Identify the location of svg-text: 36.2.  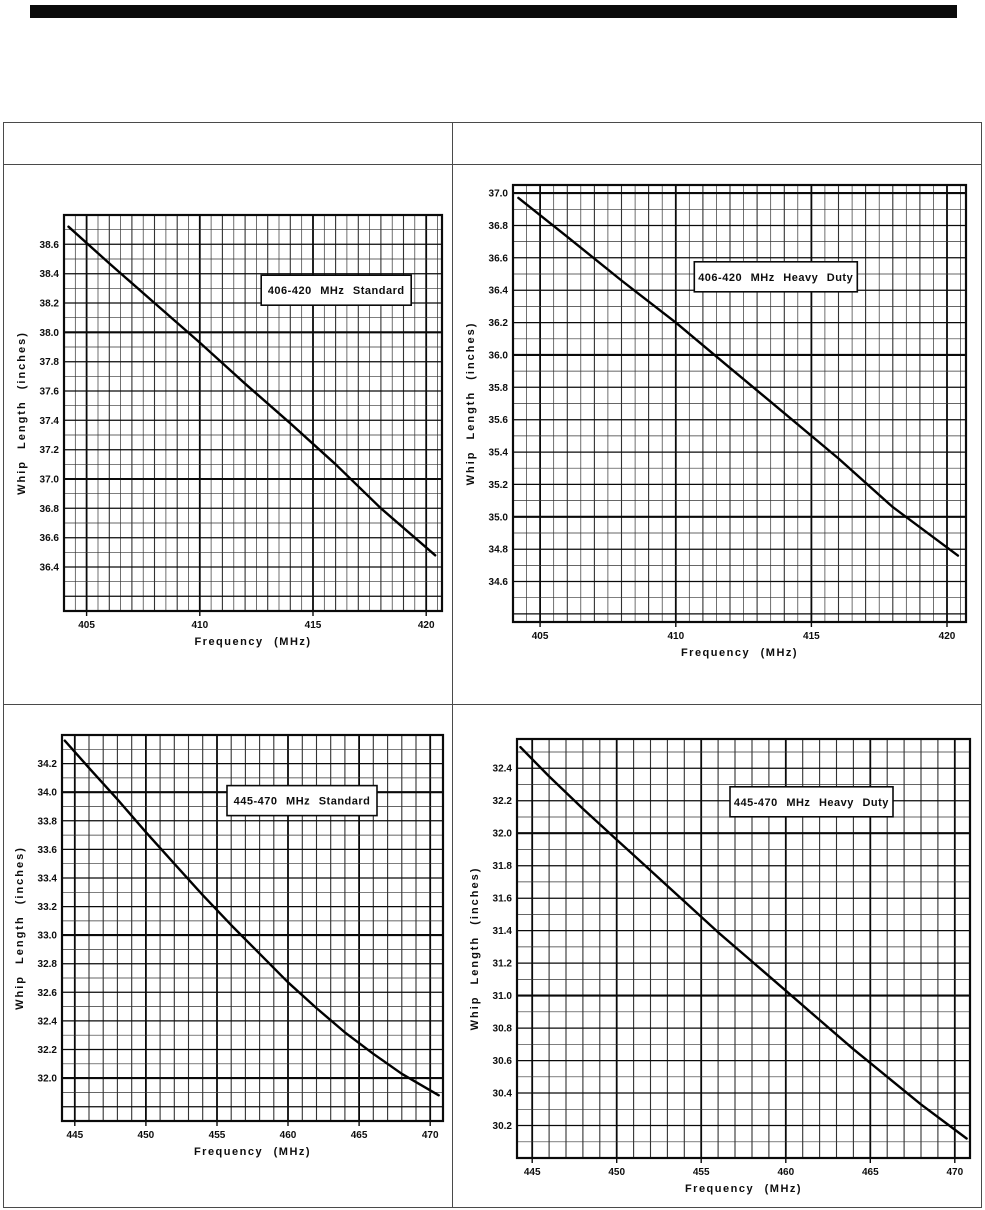
(499, 323).